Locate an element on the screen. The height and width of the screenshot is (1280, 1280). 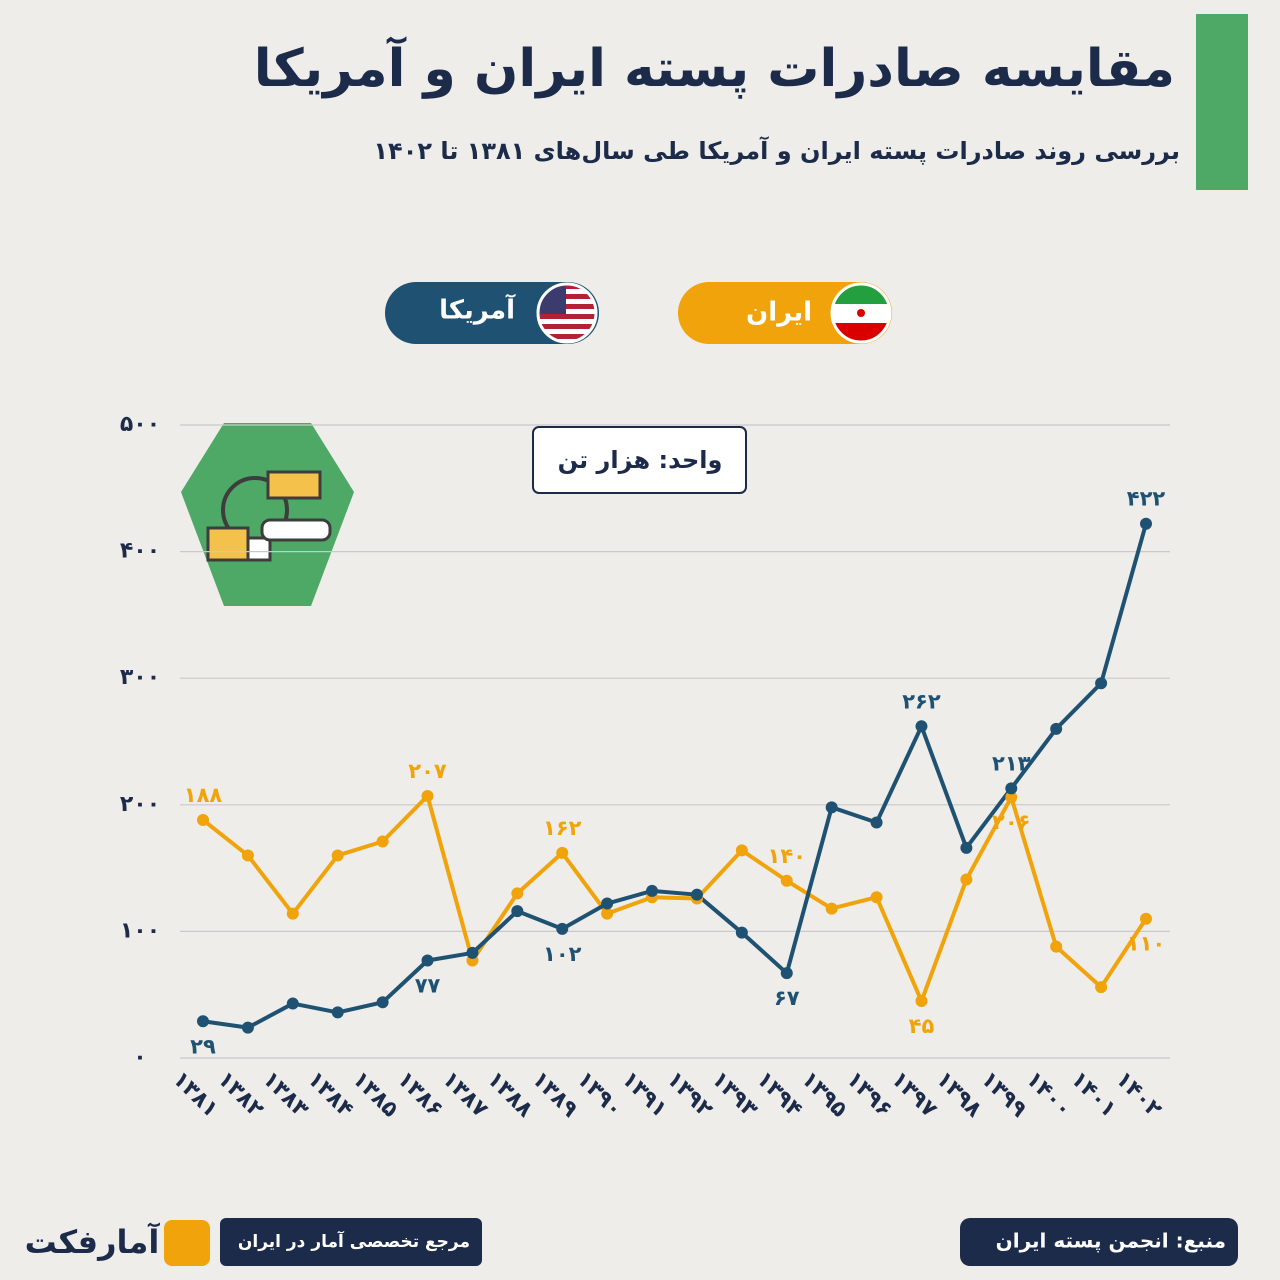
x-tick-label: ۱۳۹۵ is located at coordinates (824, 1095).